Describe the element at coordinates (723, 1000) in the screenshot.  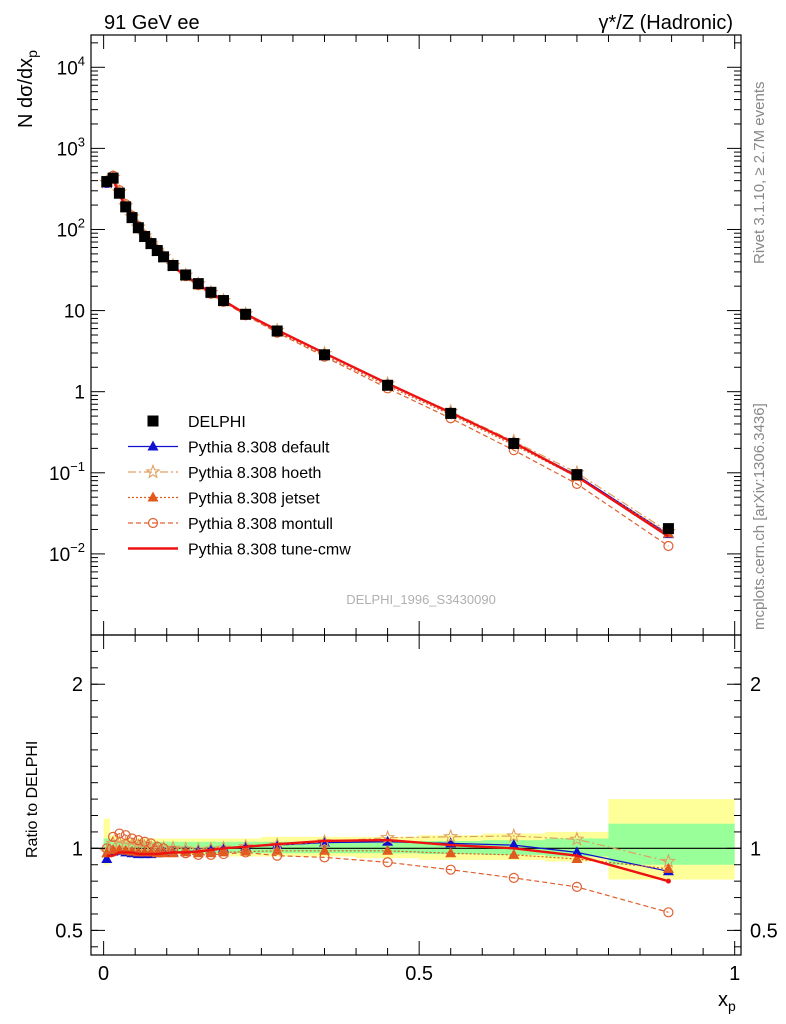
I see `xlabel-text: x` at that location.